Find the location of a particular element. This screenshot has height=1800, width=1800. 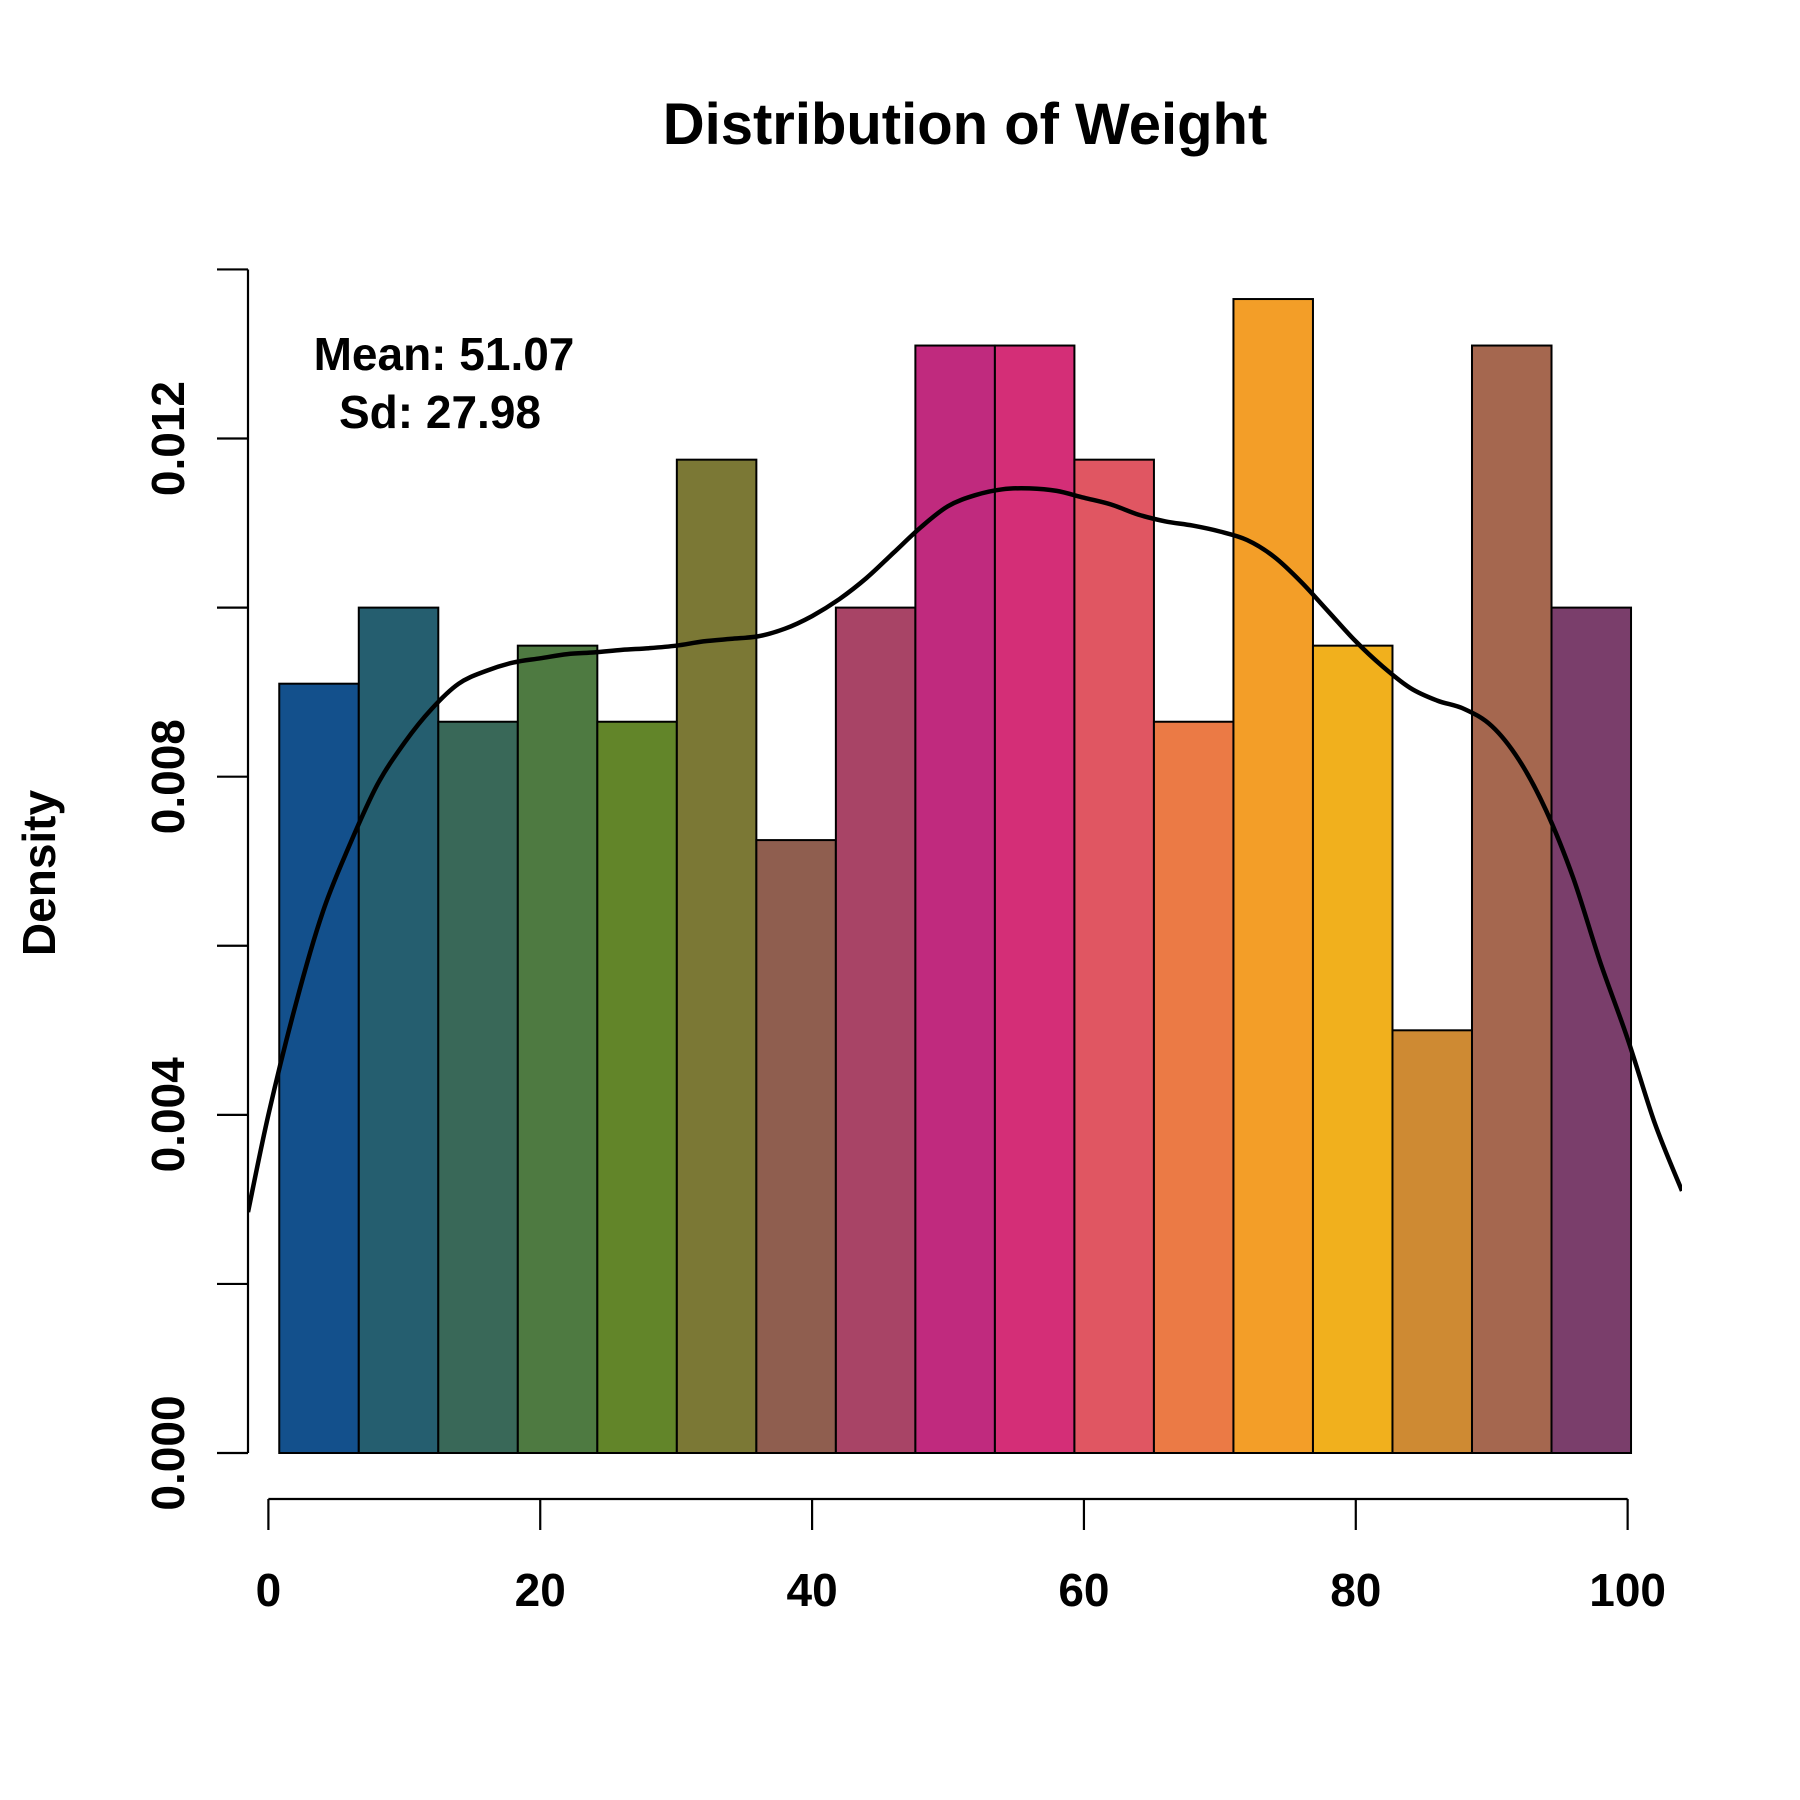

y-tick-label: 0.000 is located at coordinates (168, 1452).